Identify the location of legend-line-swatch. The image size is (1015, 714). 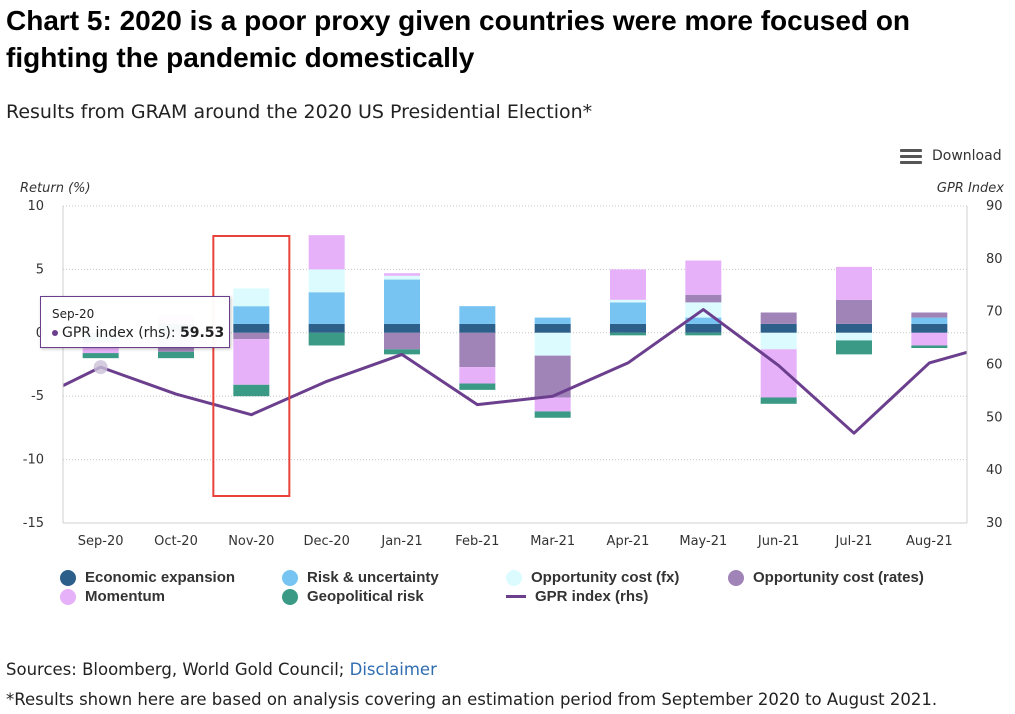
(516, 596).